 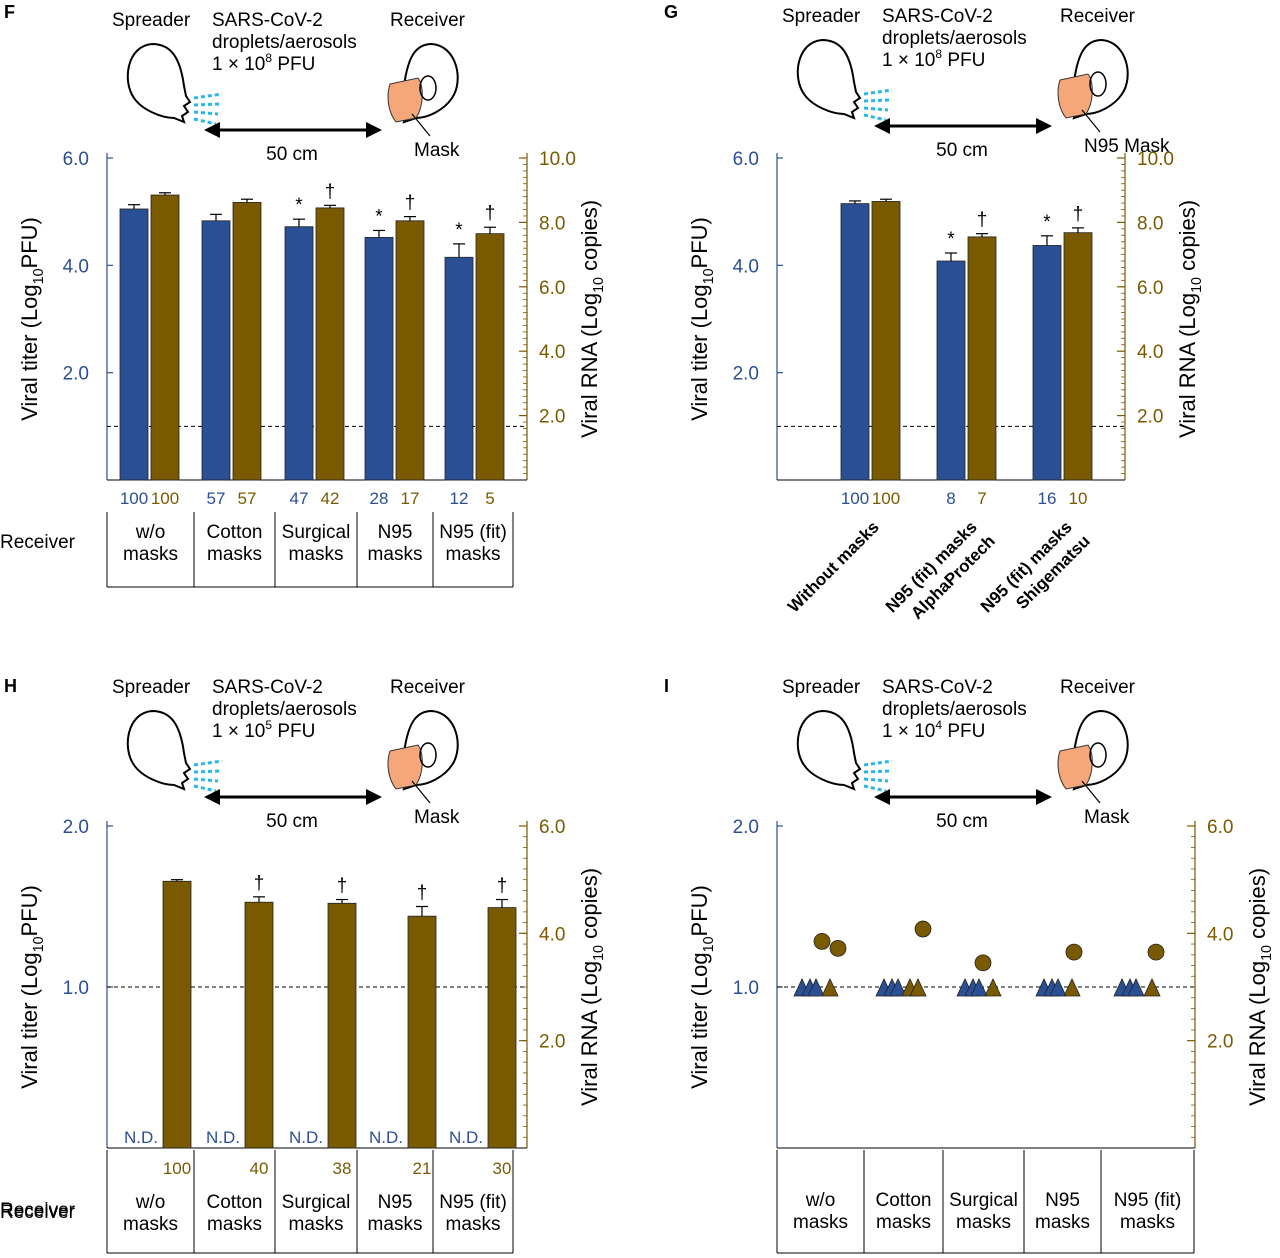 I want to click on left-tick-label: 6.0, so click(x=746, y=159).